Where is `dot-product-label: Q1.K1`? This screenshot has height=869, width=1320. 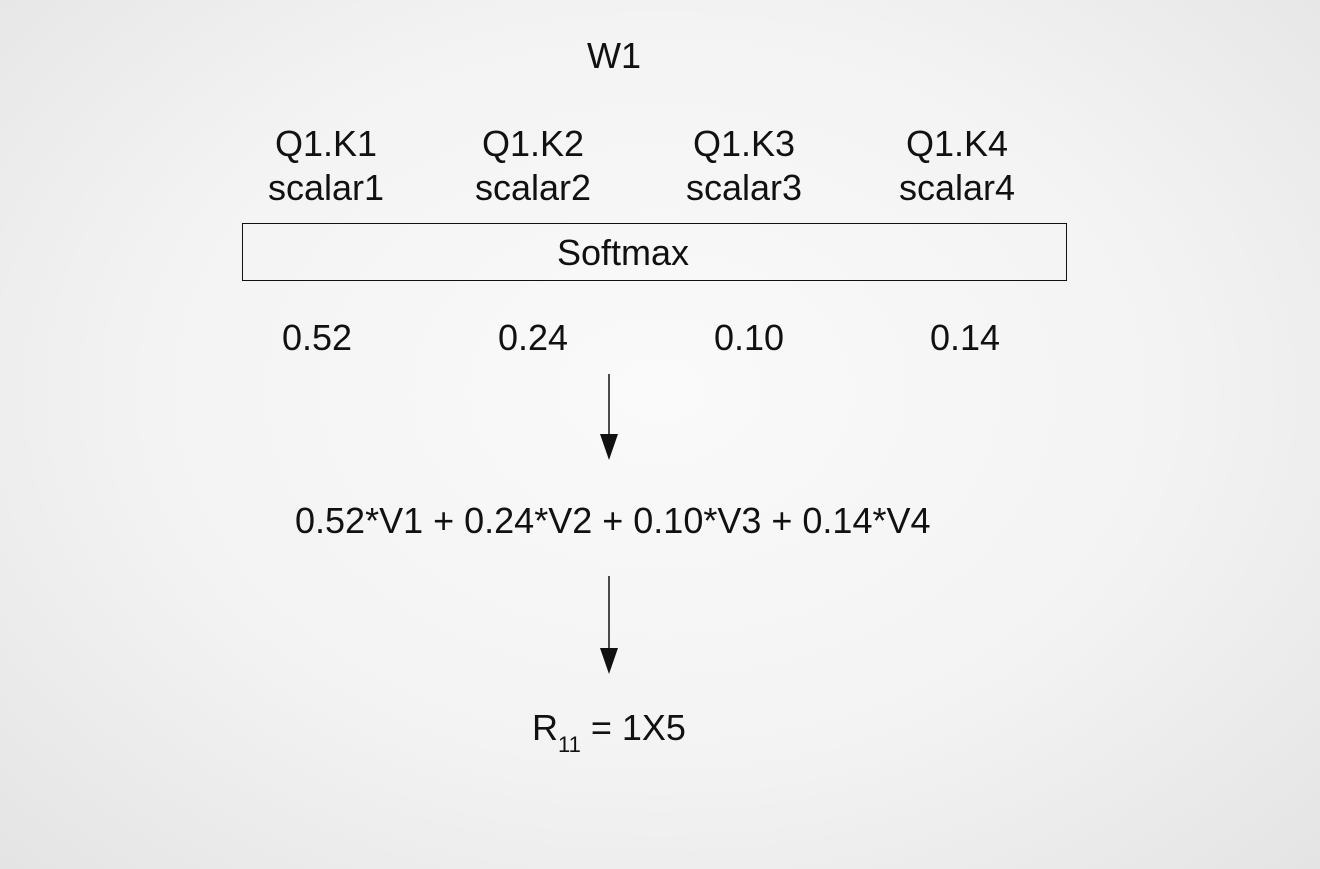
dot-product-label: Q1.K1 is located at coordinates (326, 143).